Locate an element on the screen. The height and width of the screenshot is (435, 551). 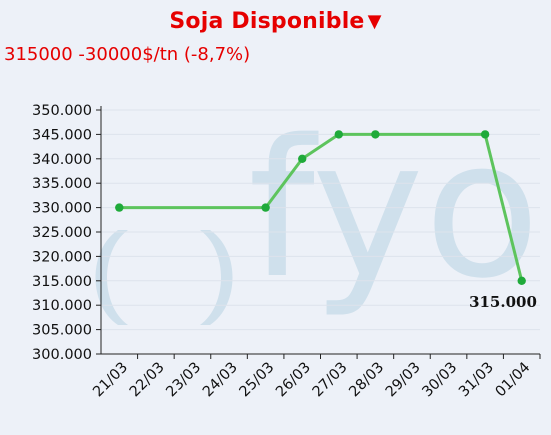
y-tick-label: 310.000 is located at coordinates (62, 306).